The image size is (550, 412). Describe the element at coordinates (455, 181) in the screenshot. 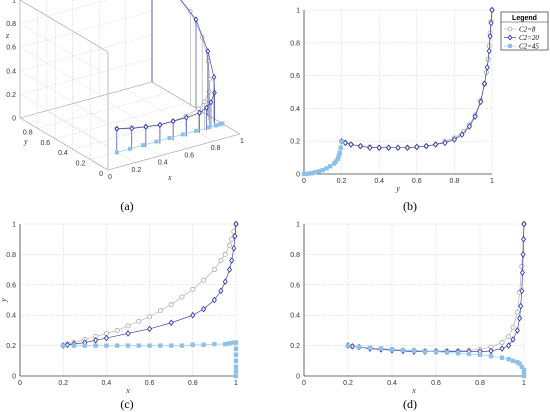

I see `panel-b-x-tick-label: 0.8` at that location.